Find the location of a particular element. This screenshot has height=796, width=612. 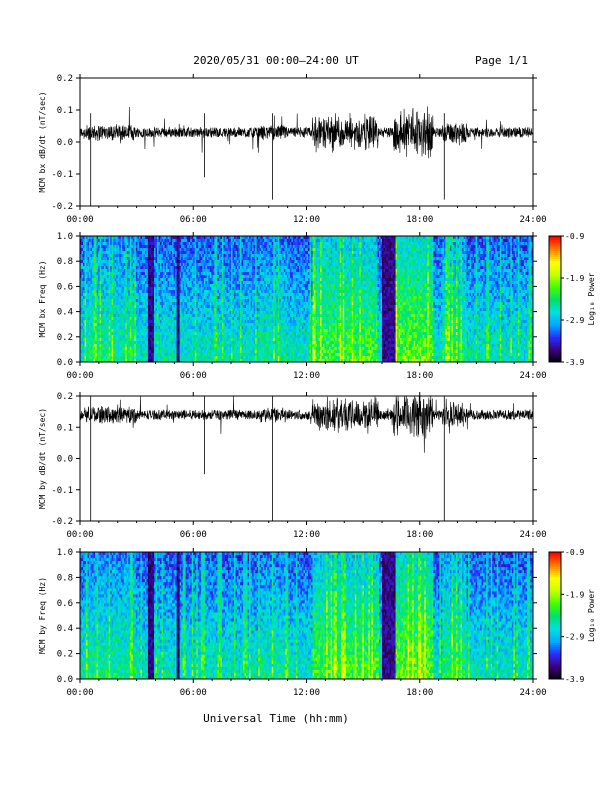

y-tick-label: 1.0 is located at coordinates (65, 237).